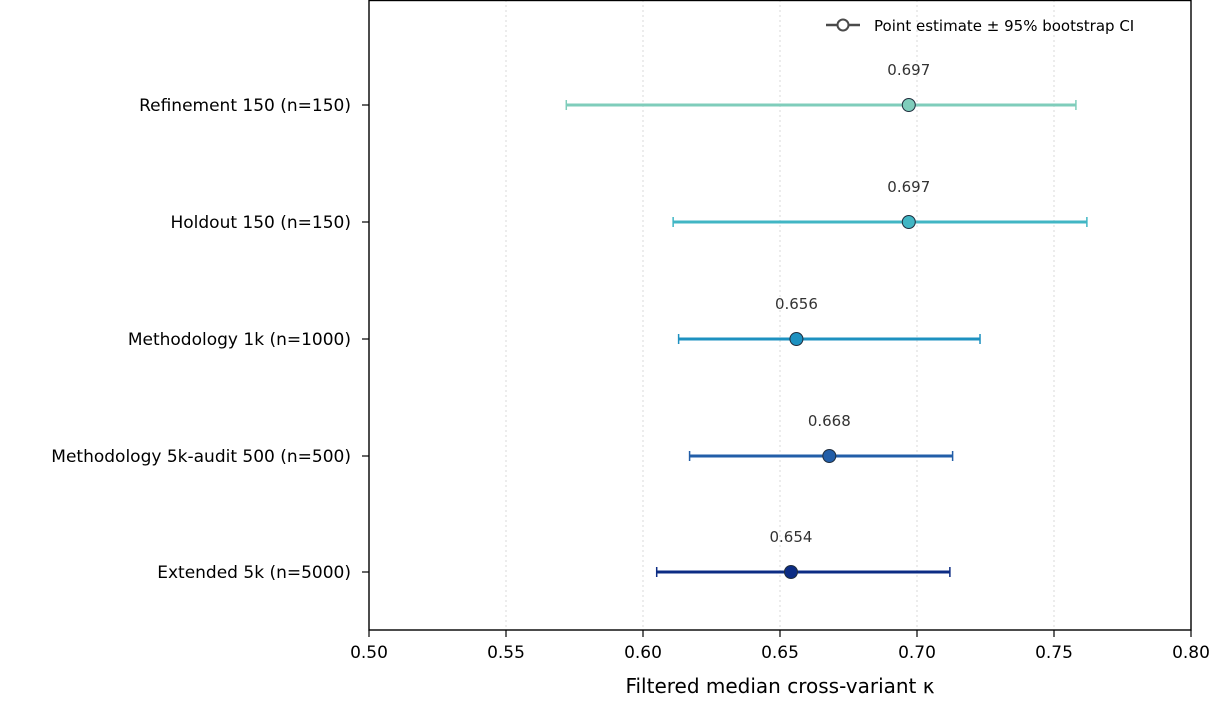 Image resolution: width=1213 pixels, height=702 pixels. What do you see at coordinates (779, 686) in the screenshot?
I see `x-axis-label: Filtered median cross-variant κ` at bounding box center [779, 686].